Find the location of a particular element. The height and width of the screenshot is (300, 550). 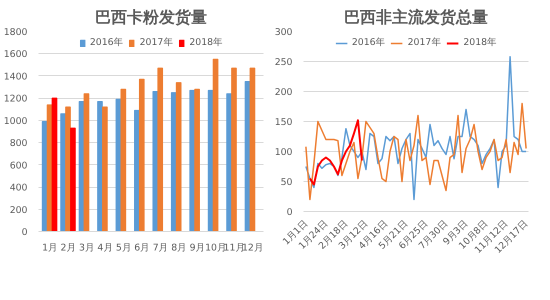

x-tick-label: 8月 is located at coordinates (178, 248).